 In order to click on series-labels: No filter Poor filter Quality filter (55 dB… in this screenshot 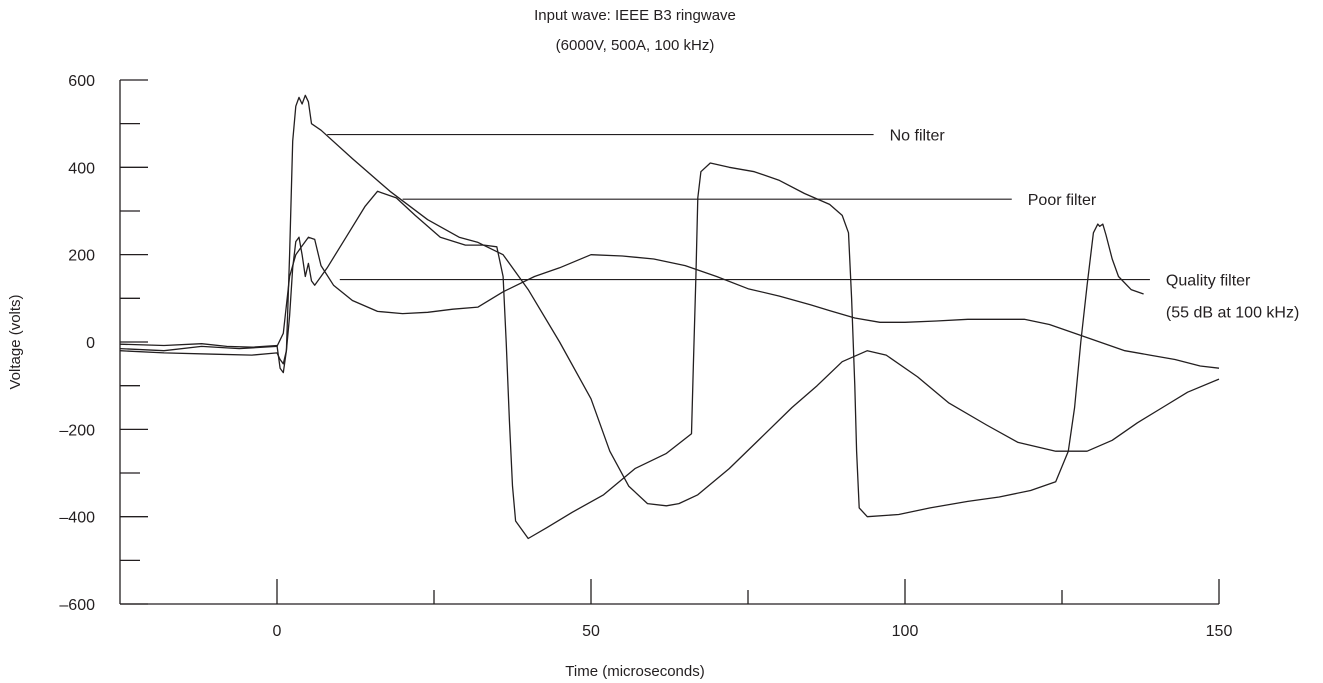, I will do `click(1095, 225)`.